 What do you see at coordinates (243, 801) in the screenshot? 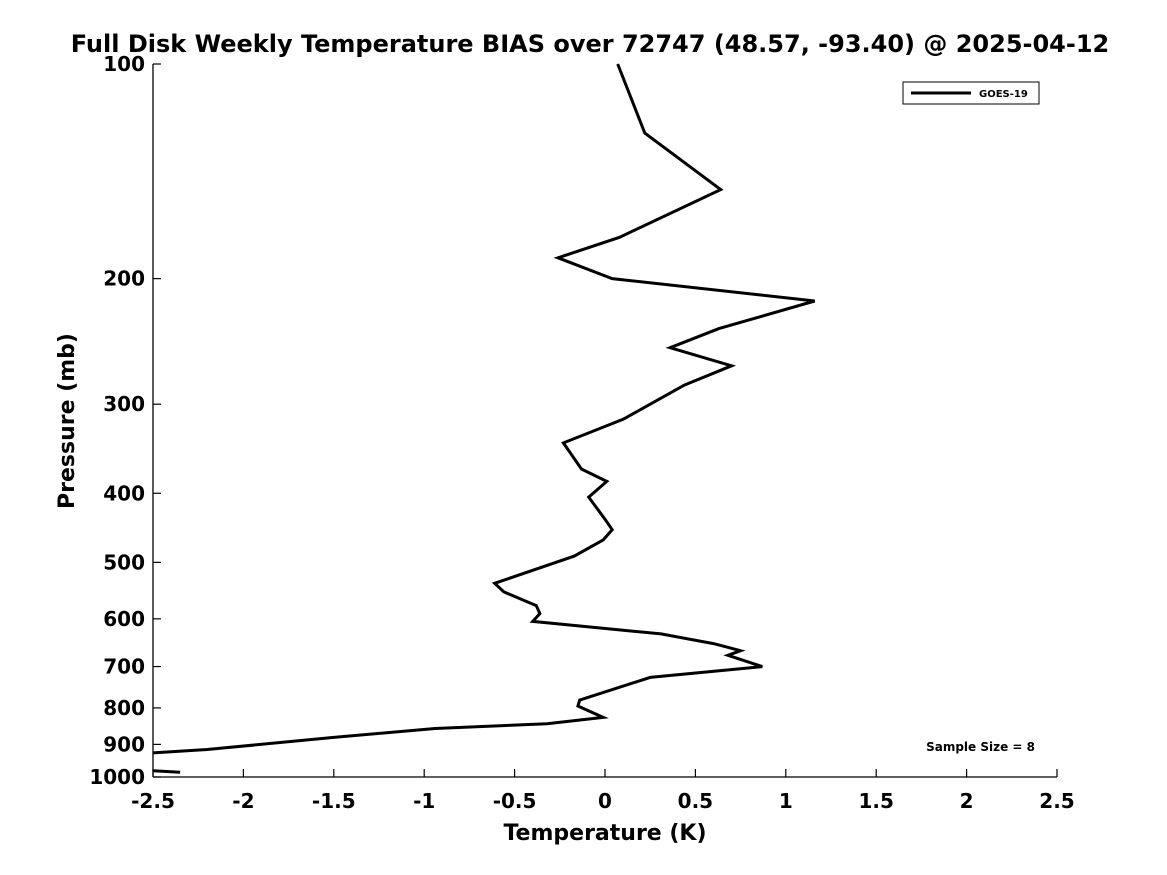
I see `x-tick-label: -2` at bounding box center [243, 801].